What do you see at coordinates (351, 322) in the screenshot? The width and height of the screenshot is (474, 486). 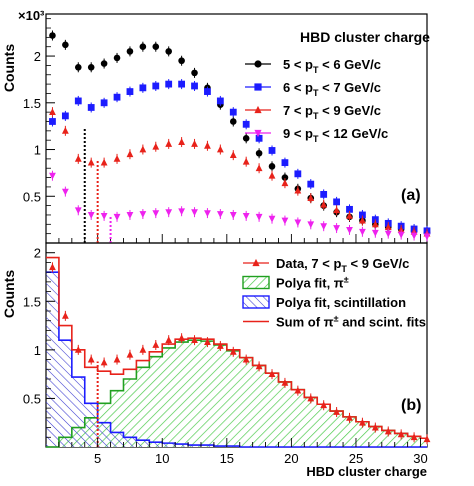 I see `legend-label: Sum of π± and scint. fits` at bounding box center [351, 322].